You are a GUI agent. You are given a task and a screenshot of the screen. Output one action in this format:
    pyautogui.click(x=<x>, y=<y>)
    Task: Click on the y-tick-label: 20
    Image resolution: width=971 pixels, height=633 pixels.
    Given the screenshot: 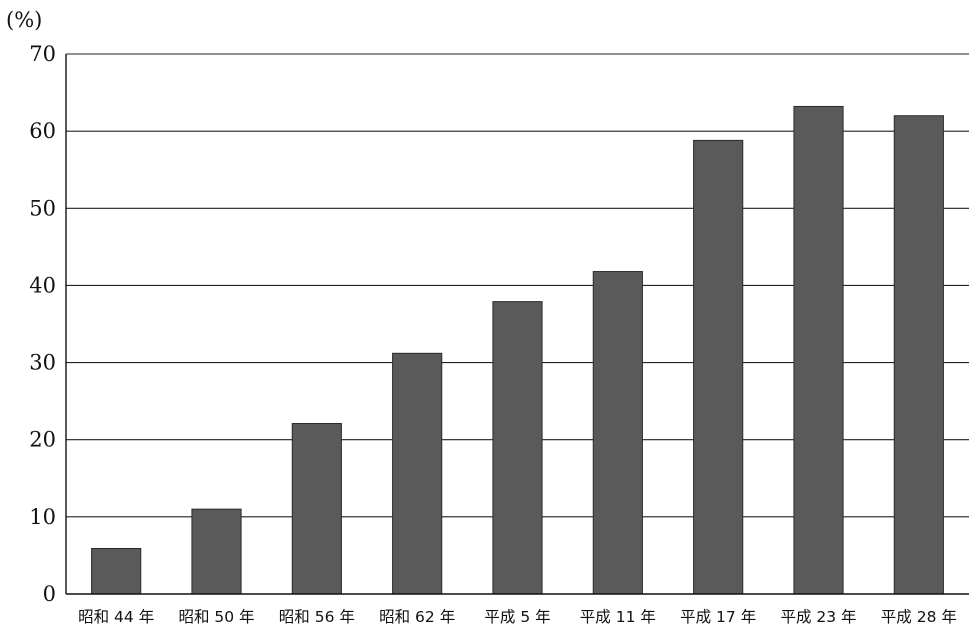 What is the action you would take?
    pyautogui.click(x=42, y=440)
    